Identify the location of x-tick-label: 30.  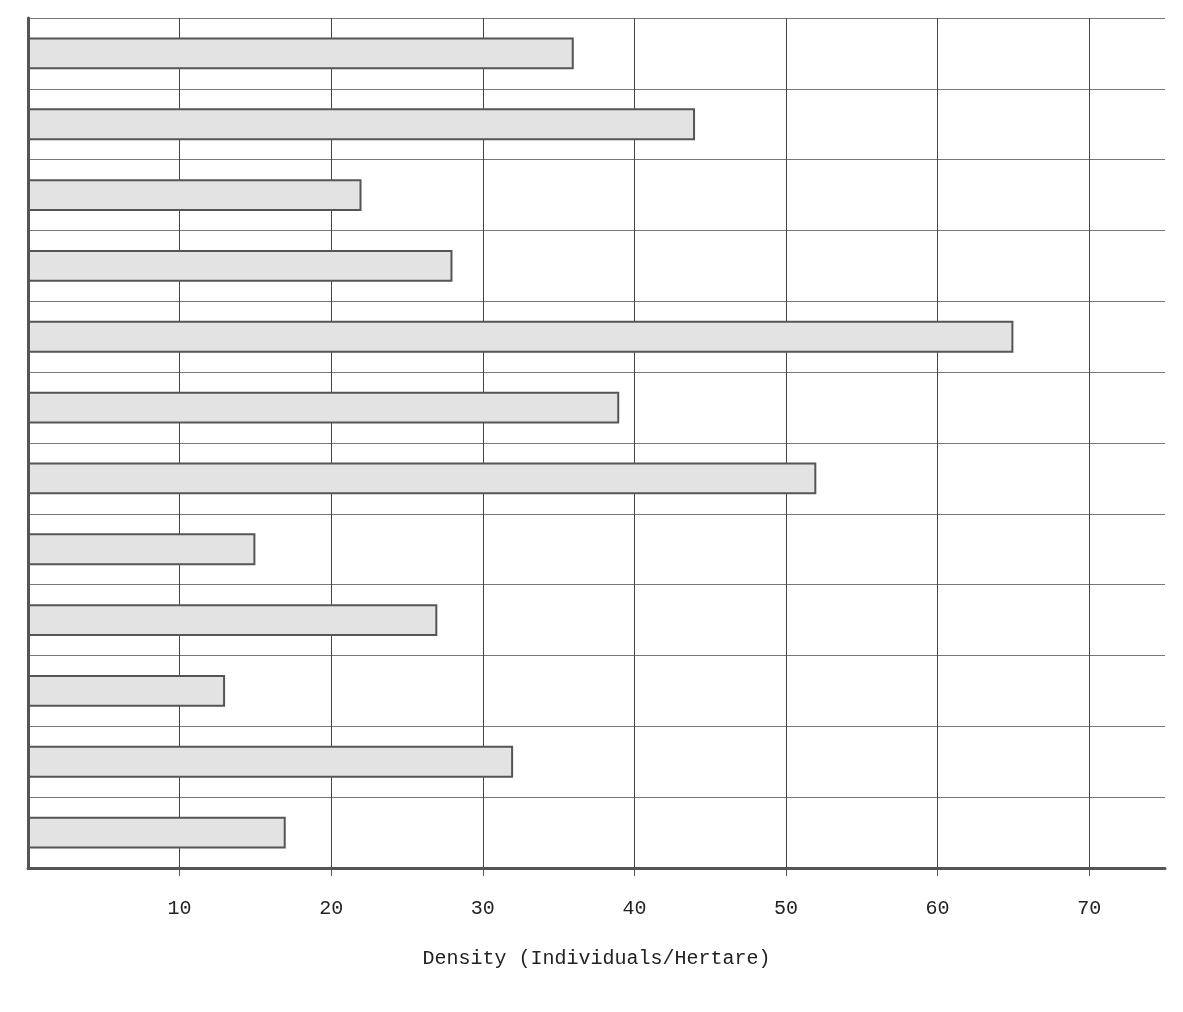
(482, 908).